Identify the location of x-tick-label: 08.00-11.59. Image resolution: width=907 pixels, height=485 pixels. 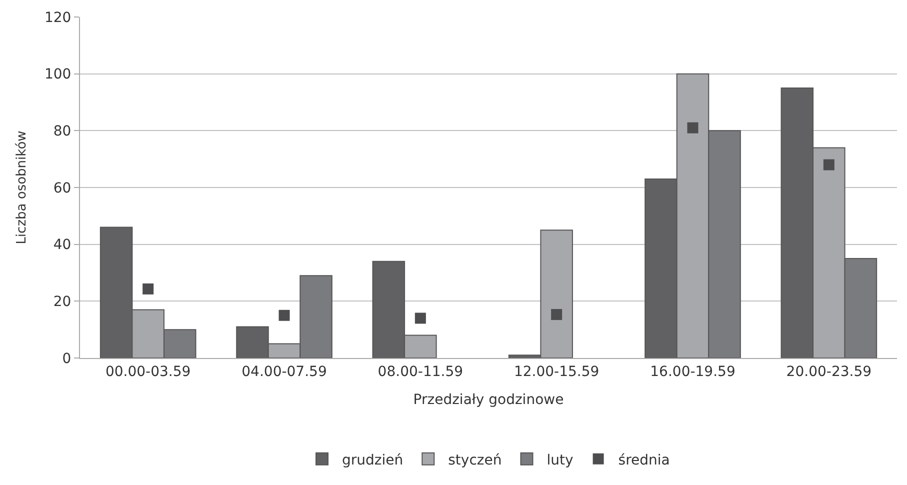
(421, 372).